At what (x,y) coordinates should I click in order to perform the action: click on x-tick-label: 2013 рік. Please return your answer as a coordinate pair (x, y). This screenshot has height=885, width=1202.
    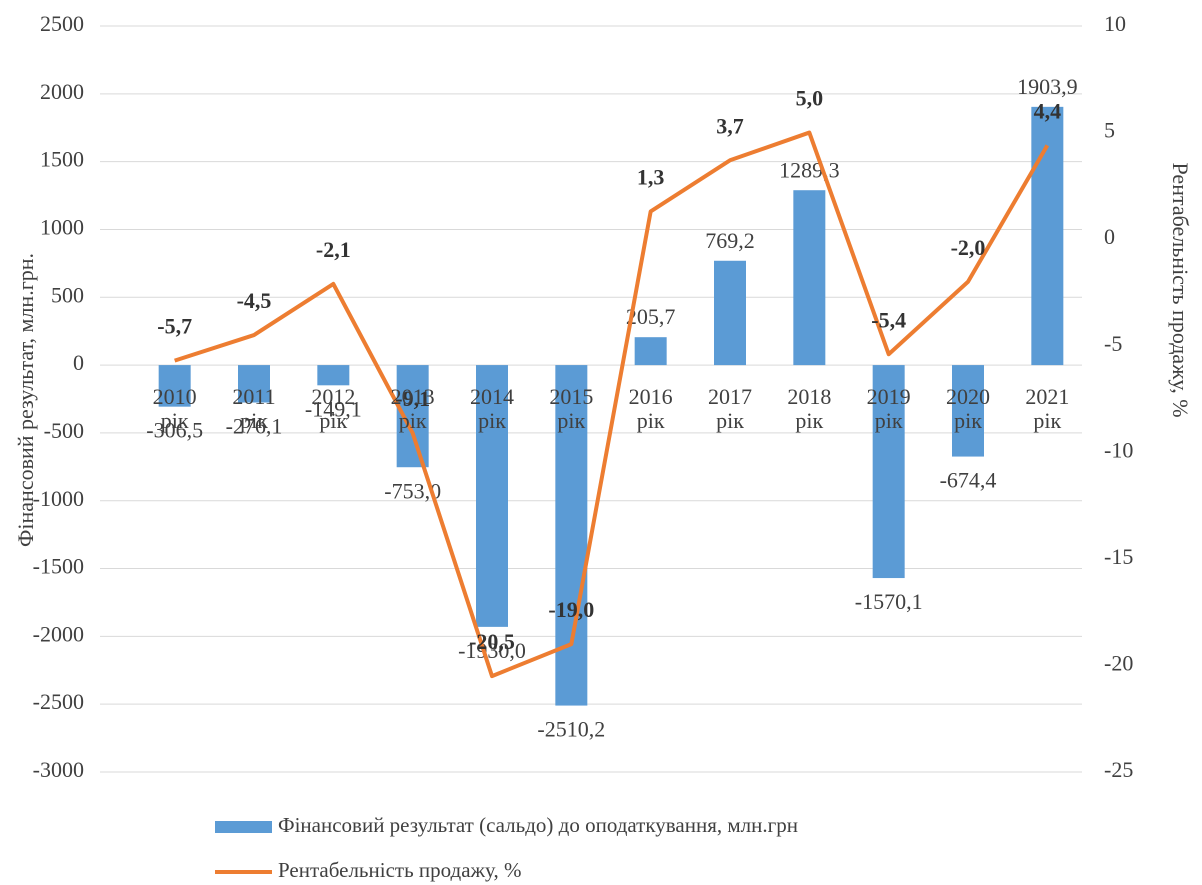
    Looking at the image, I should click on (412, 409).